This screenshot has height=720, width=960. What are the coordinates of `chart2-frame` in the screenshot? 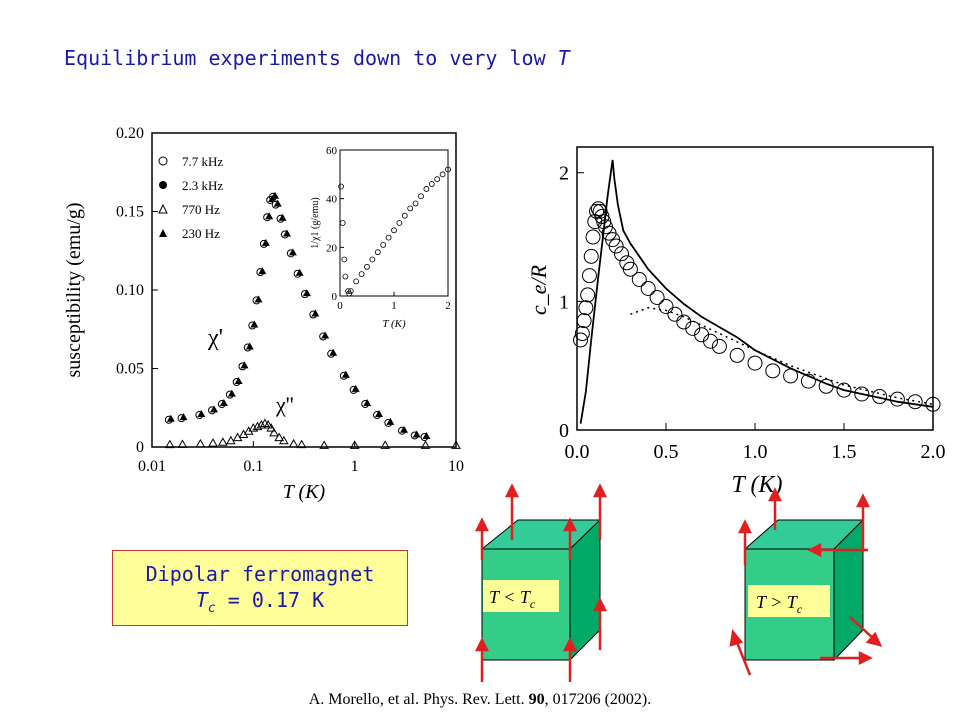 It's located at (755, 288).